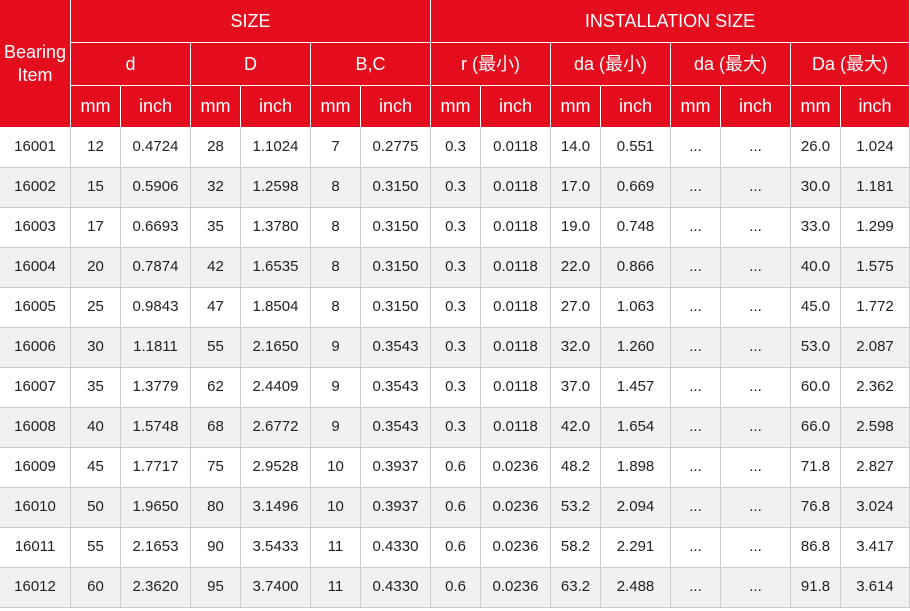 This screenshot has width=910, height=611. What do you see at coordinates (35, 188) in the screenshot?
I see `bearing-item: 16002` at bounding box center [35, 188].